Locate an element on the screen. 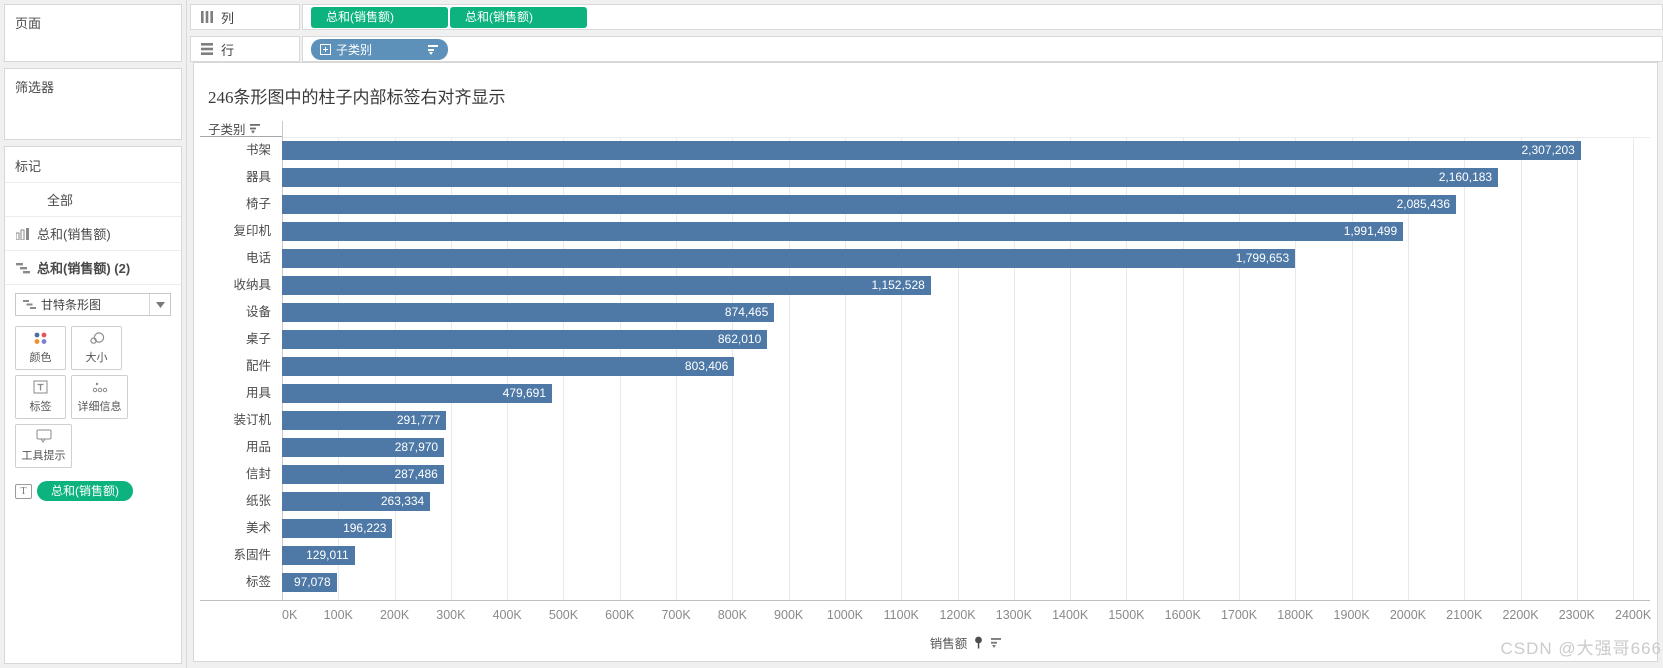 The image size is (1663, 668). x-axis-title-label: 销售额 is located at coordinates (948, 643).